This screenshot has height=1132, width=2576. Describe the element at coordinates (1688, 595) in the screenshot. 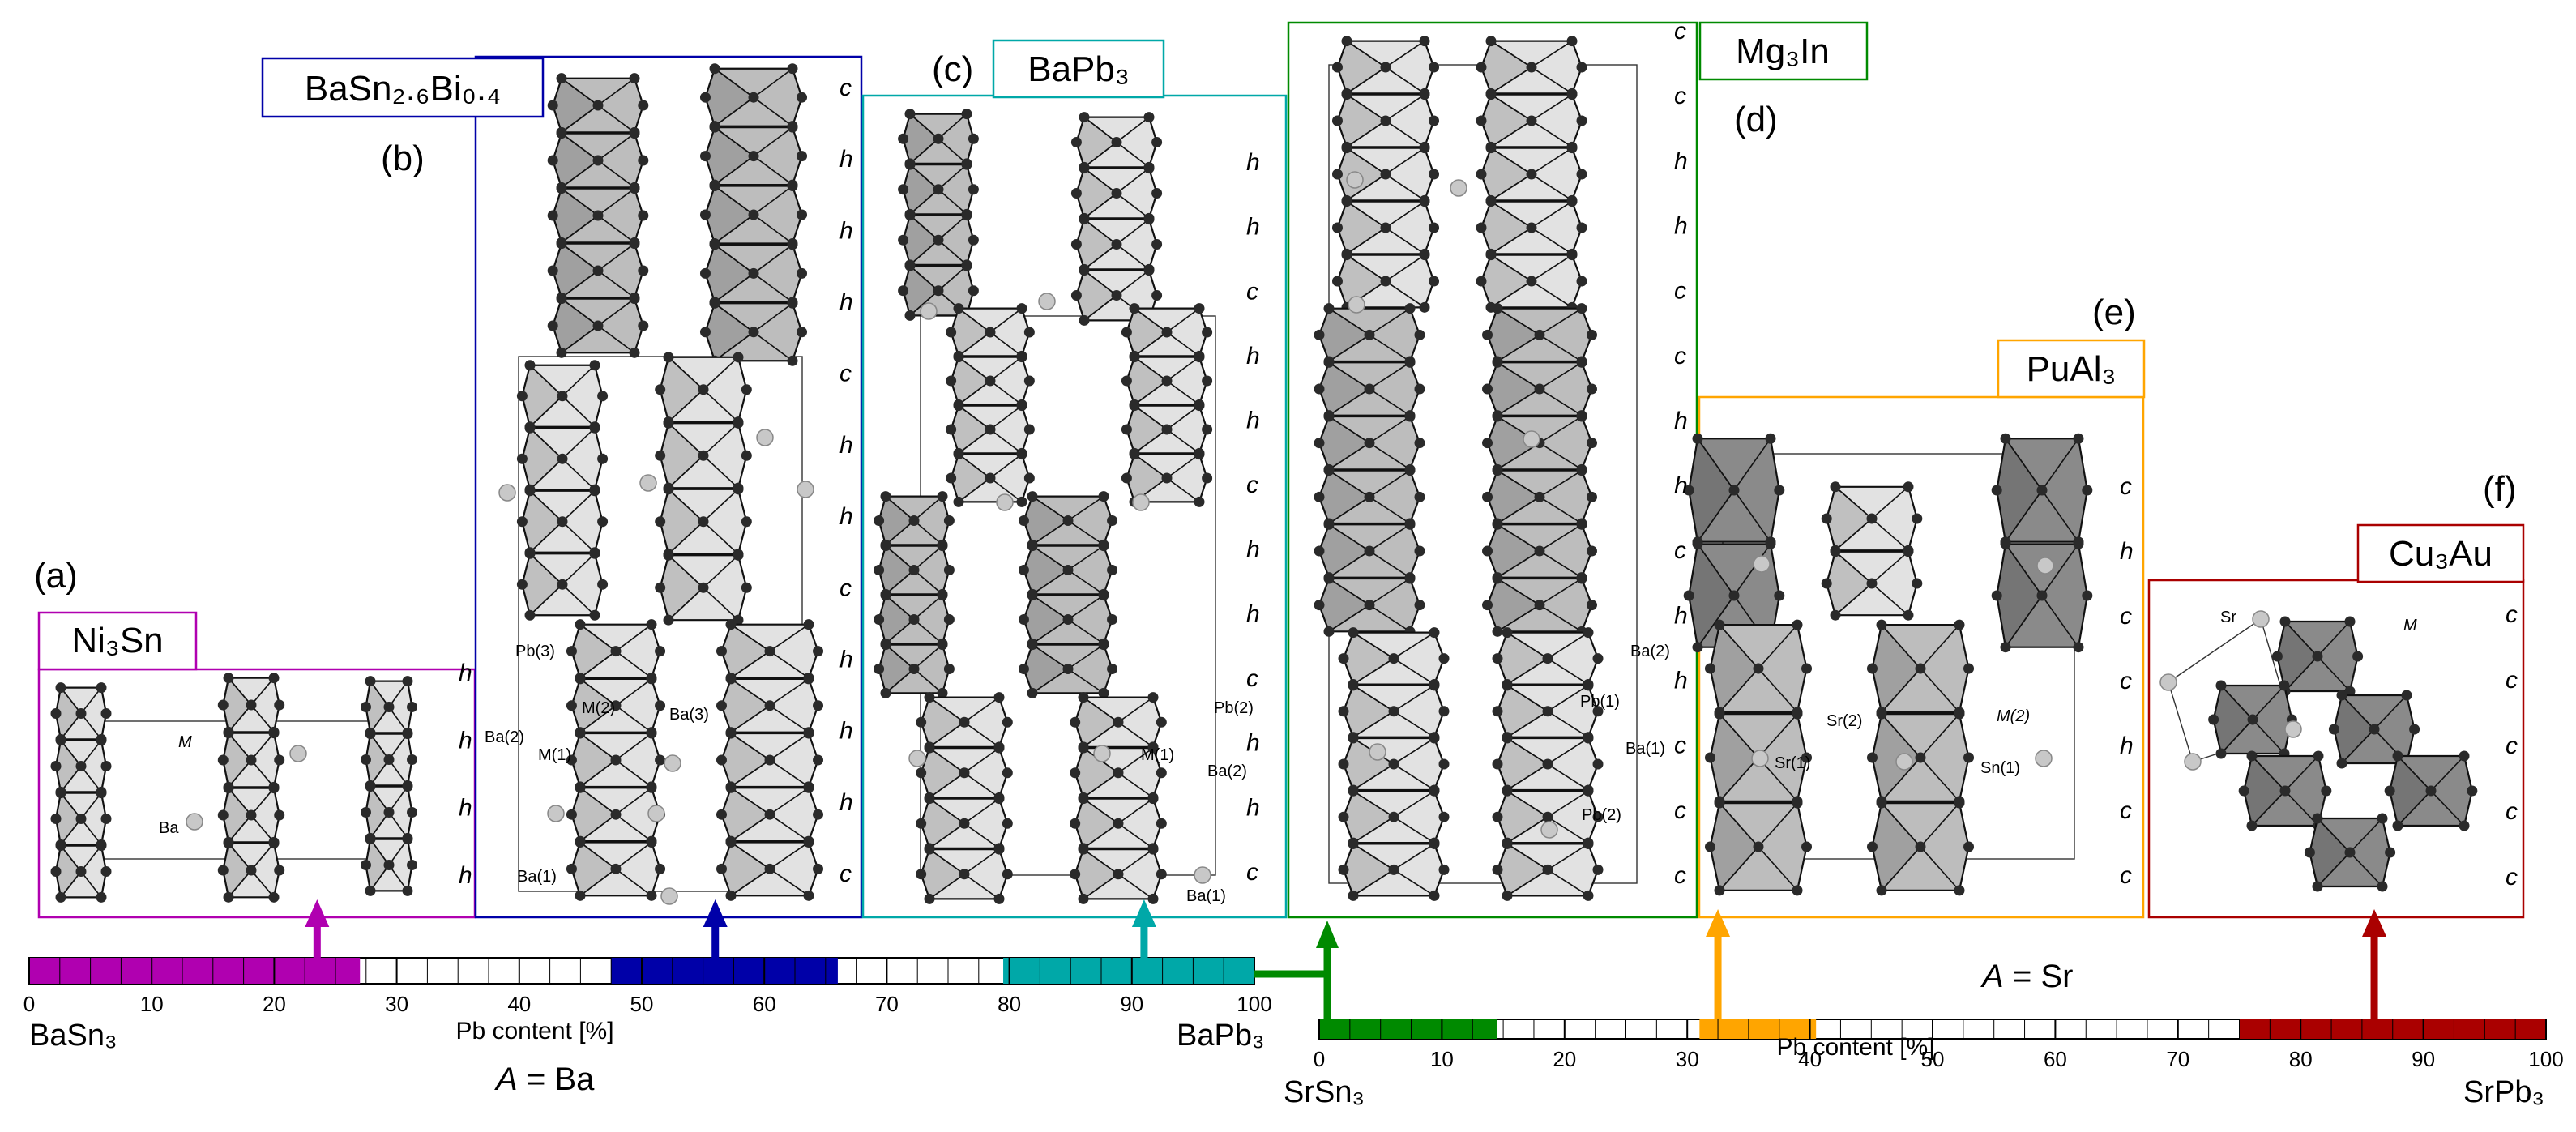

I see `e-col1-oct1-atom4` at that location.